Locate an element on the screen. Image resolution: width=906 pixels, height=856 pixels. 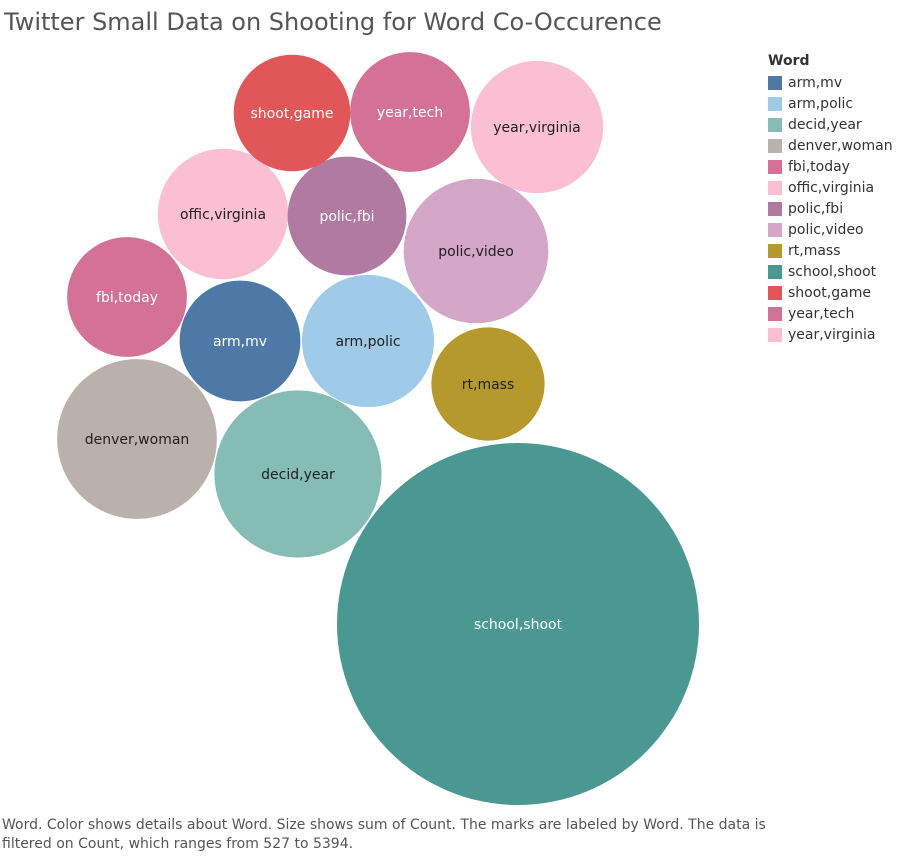
legend-label: school,shoot is located at coordinates (832, 271).